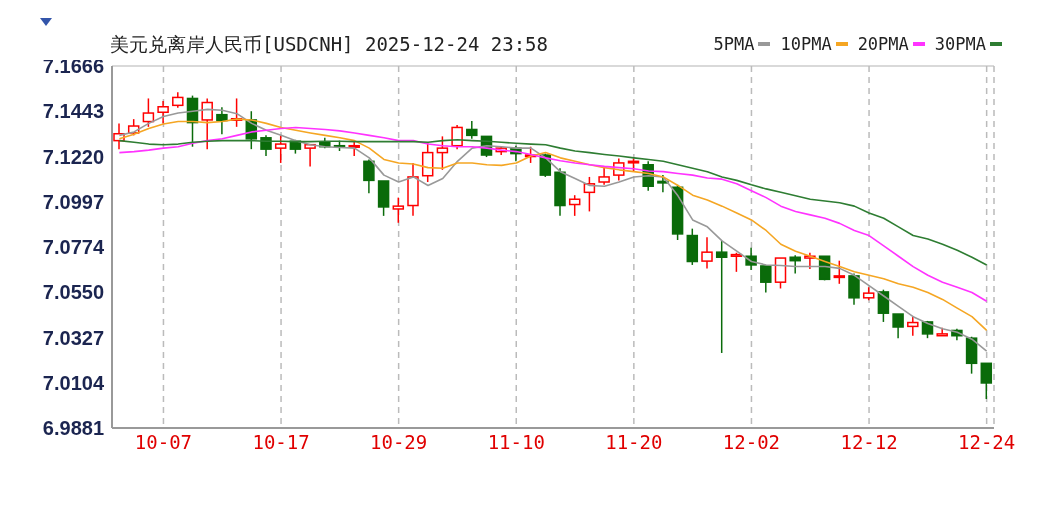 Image resolution: width=1038 pixels, height=524 pixels. What do you see at coordinates (883, 44) in the screenshot?
I see `legend-label: 20PMA` at bounding box center [883, 44].